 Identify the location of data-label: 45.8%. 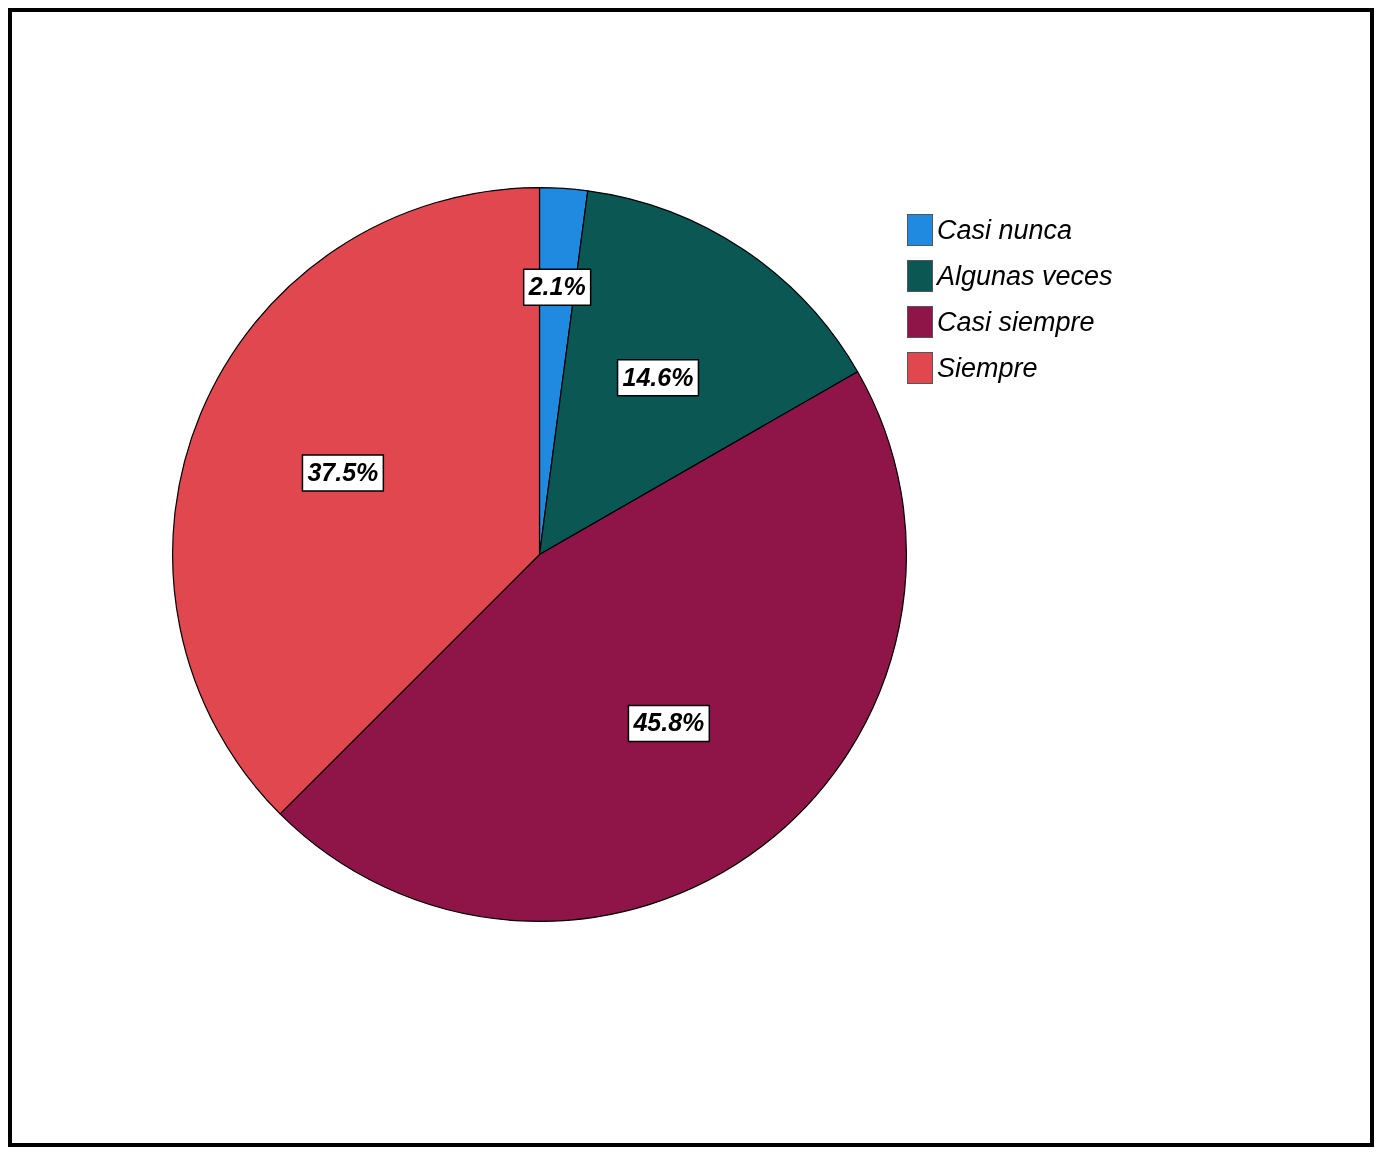
(668, 722).